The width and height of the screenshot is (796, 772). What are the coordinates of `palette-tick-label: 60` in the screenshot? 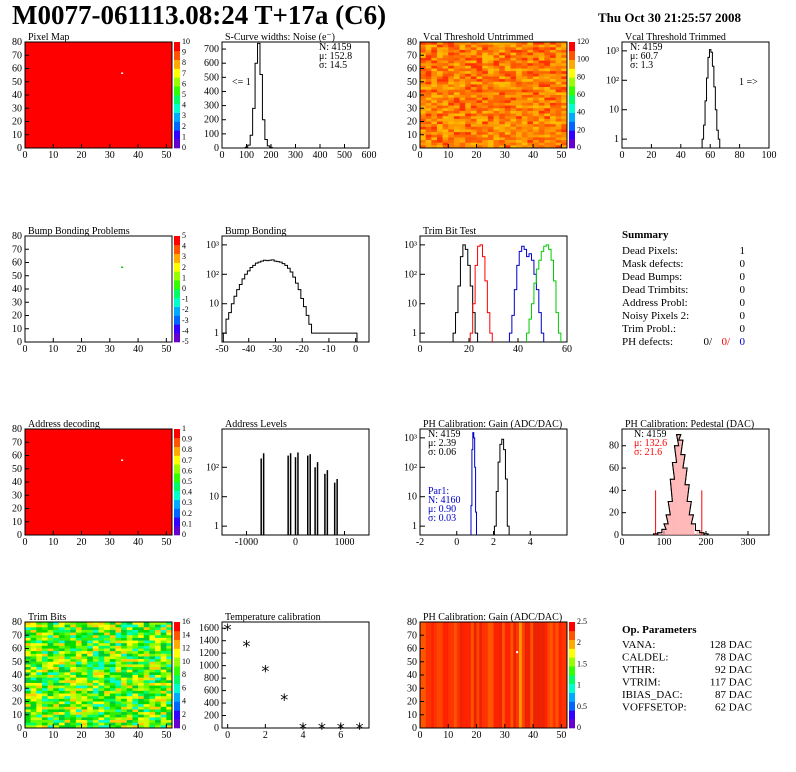 It's located at (581, 94).